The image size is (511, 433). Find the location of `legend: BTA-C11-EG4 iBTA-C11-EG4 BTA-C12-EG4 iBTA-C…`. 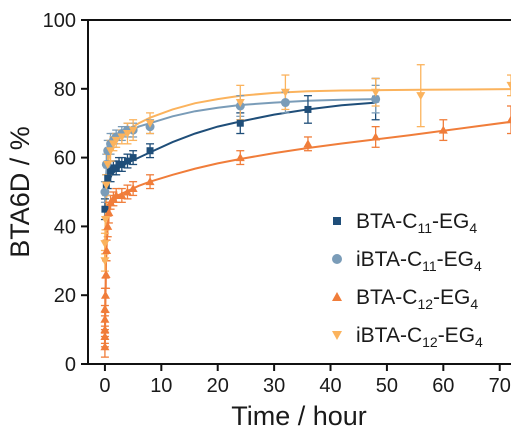

legend: BTA-C11-EG4 iBTA-C11-EG4 BTA-C12-EG4 iBTA-C… is located at coordinates (407, 280).